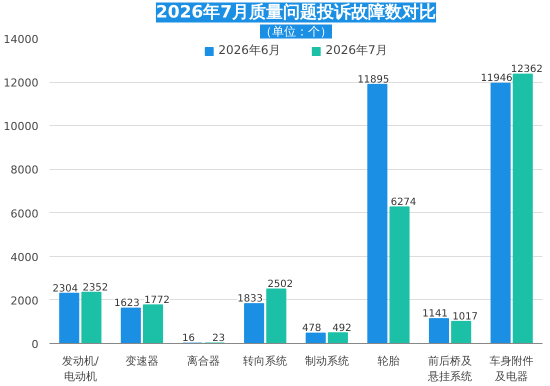 The width and height of the screenshot is (550, 386). I want to click on x-tick-label: 车身附件及电器, so click(512, 369).